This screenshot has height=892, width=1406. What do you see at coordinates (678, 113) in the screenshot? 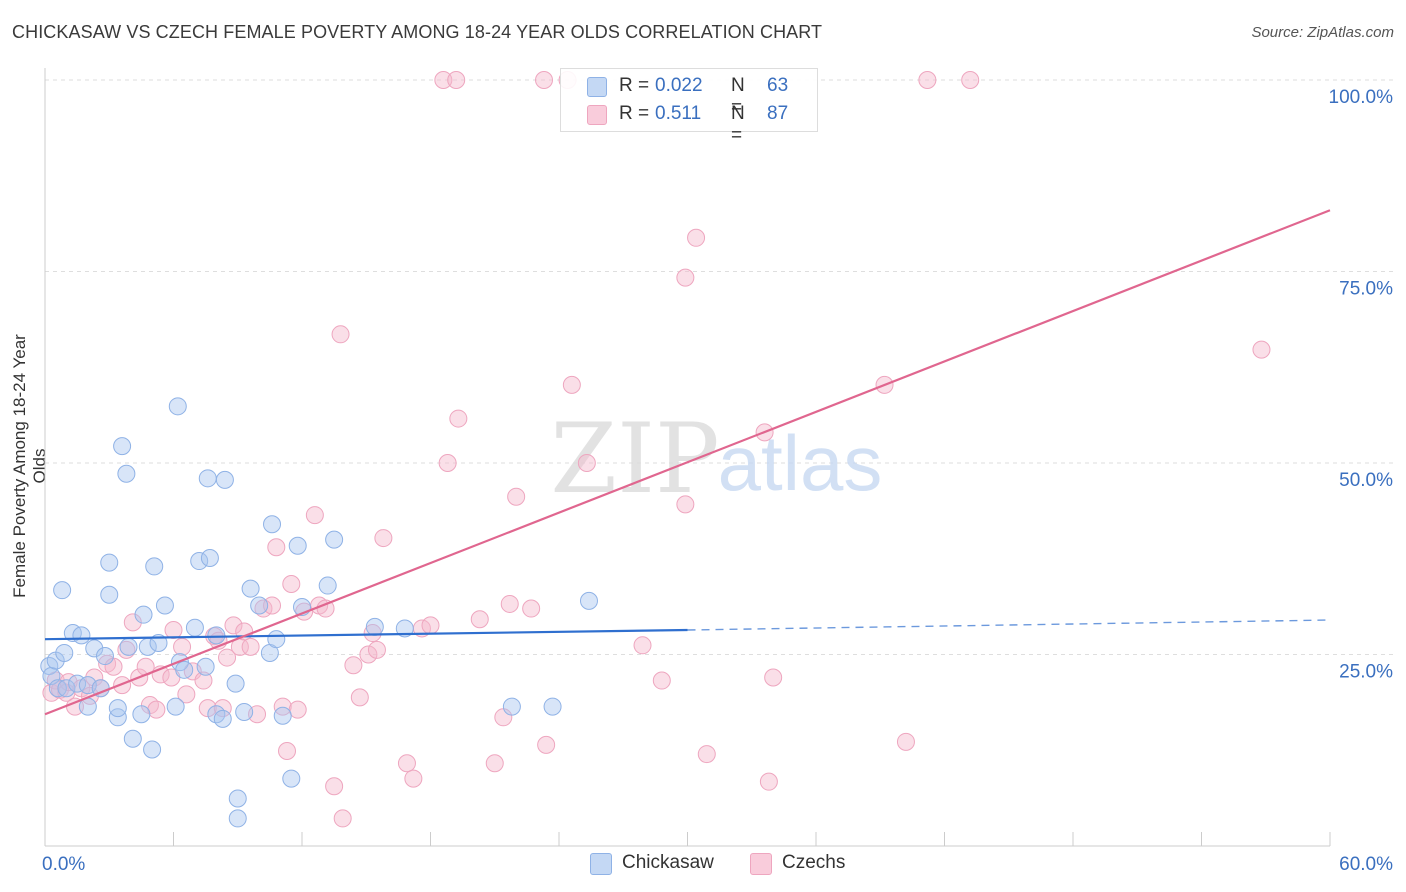
I see `legend-r-value: 0.511` at bounding box center [678, 113].